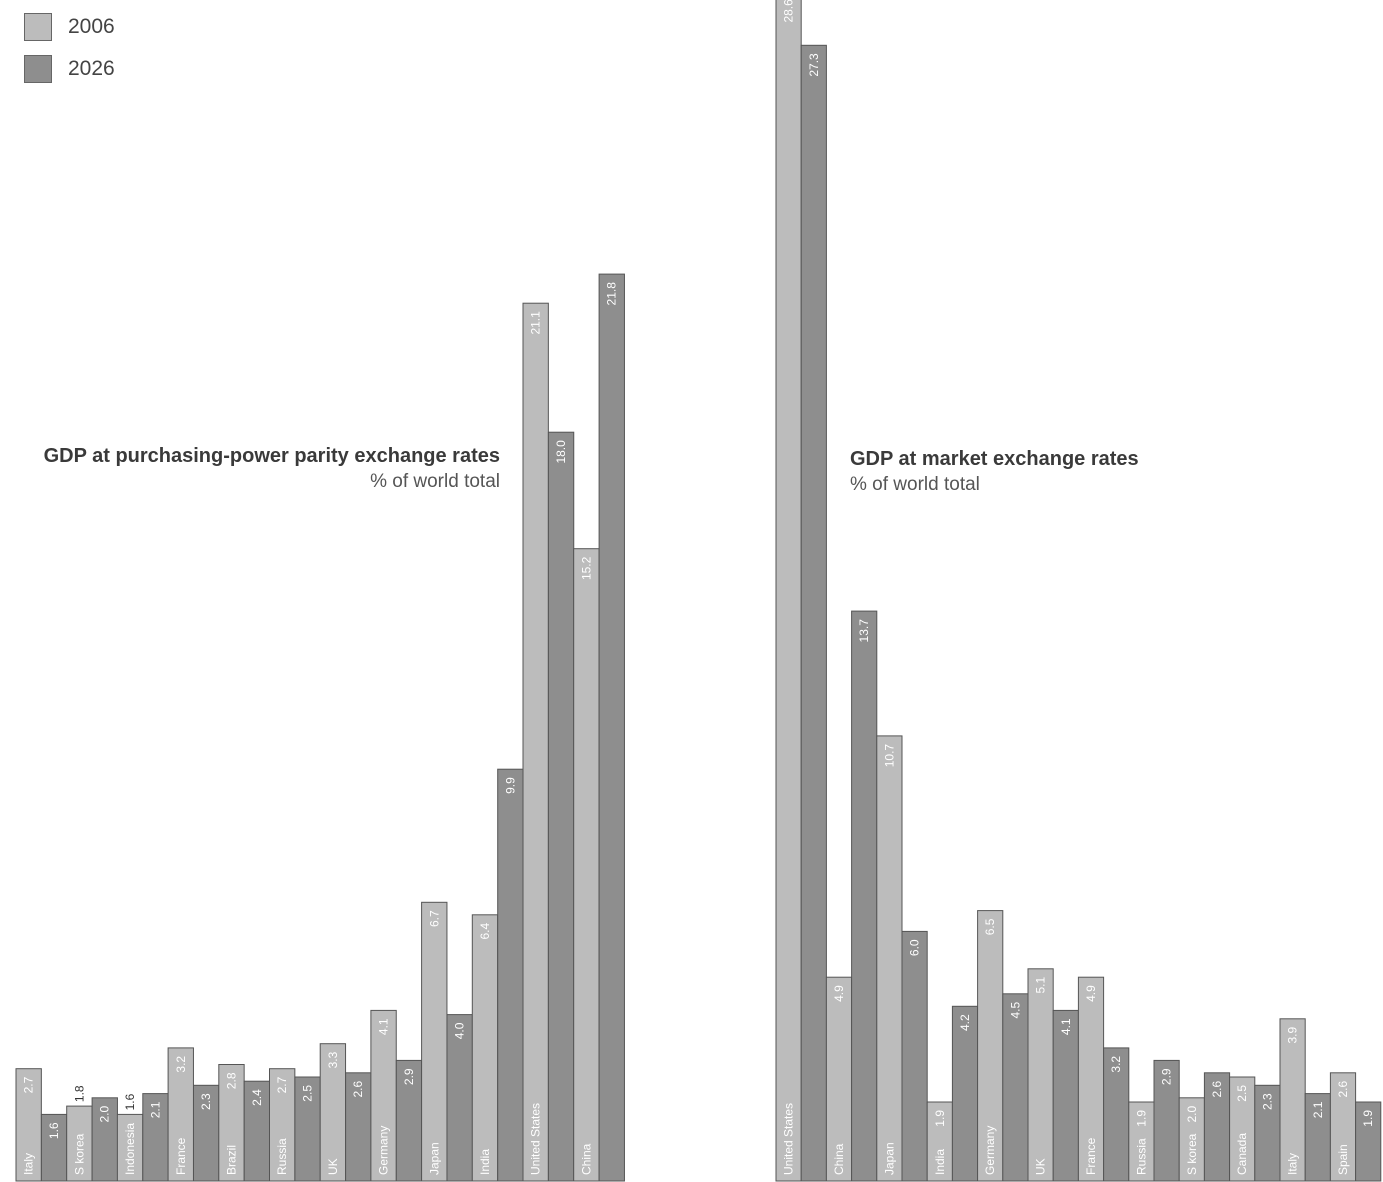 The height and width of the screenshot is (1182, 1383). What do you see at coordinates (990, 1150) in the screenshot?
I see `market-country-label: Germany` at bounding box center [990, 1150].